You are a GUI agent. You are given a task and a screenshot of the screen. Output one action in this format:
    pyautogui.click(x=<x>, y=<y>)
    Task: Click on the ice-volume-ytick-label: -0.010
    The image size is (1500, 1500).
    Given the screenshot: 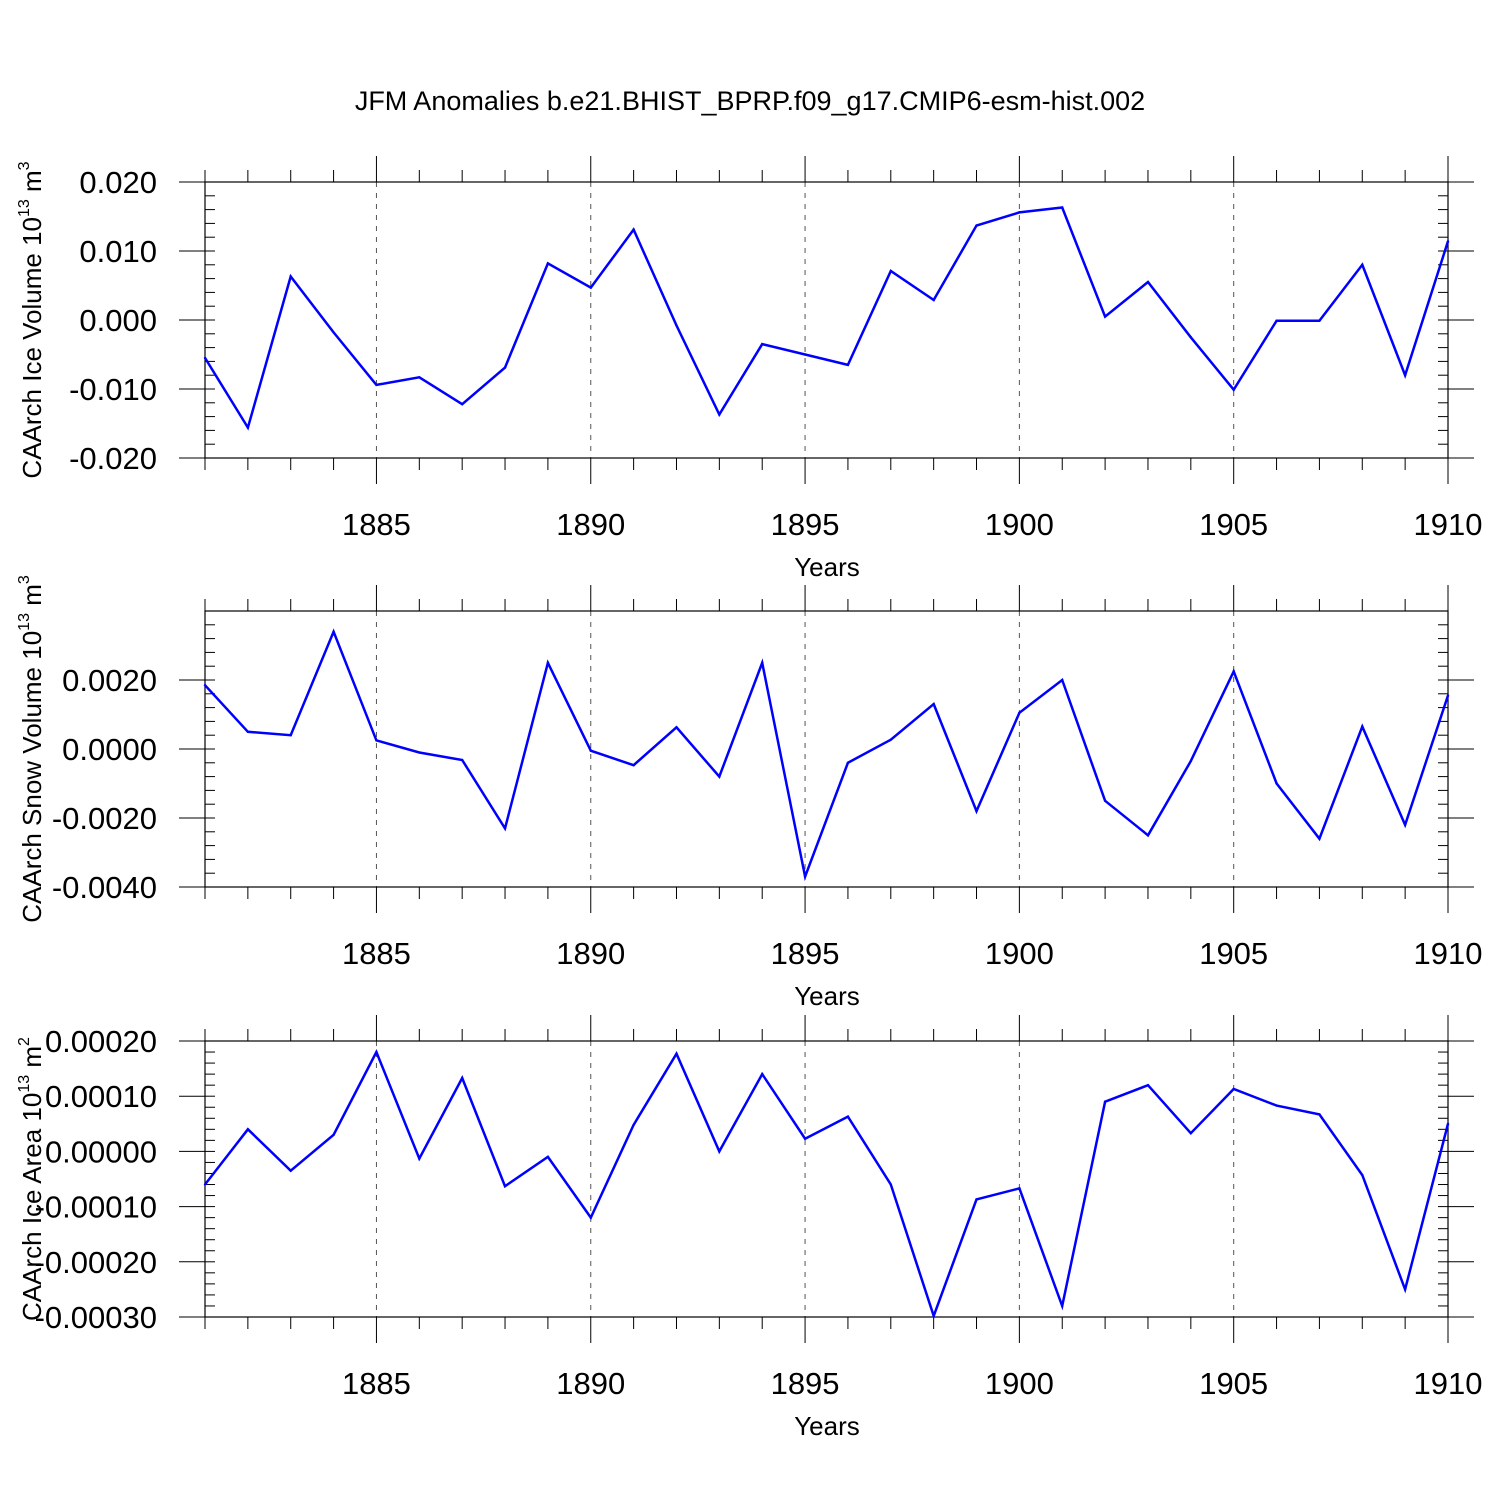 What is the action you would take?
    pyautogui.click(x=113, y=389)
    